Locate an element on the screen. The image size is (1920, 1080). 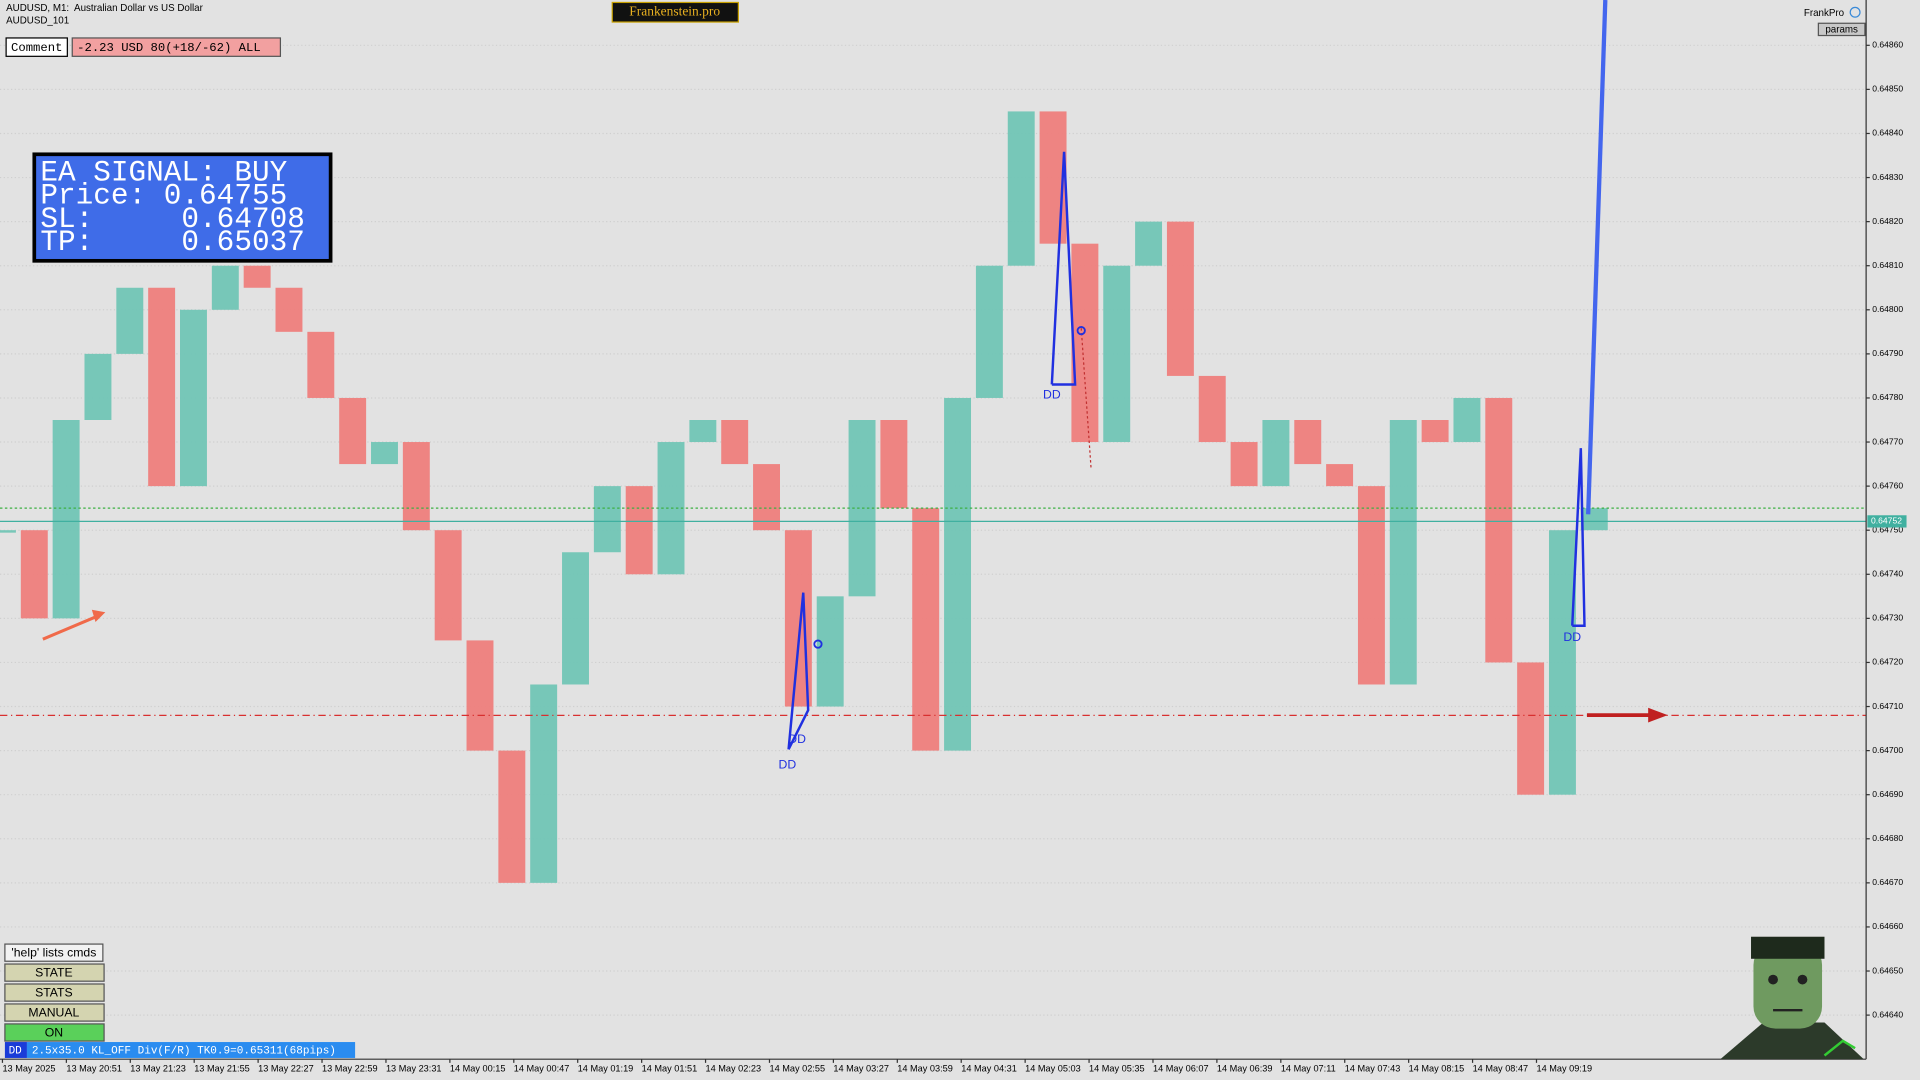
status-box is located at coordinates (191, 1050).